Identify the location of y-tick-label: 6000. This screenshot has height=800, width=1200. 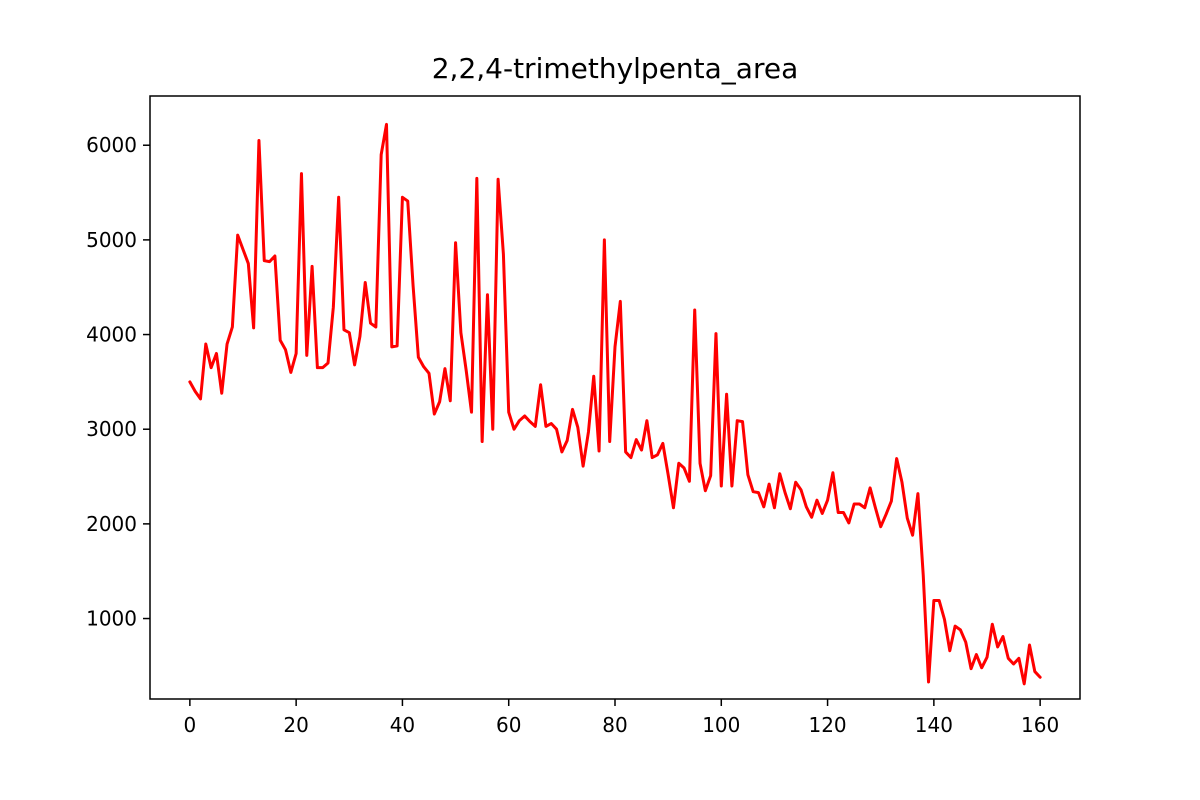
(111, 145).